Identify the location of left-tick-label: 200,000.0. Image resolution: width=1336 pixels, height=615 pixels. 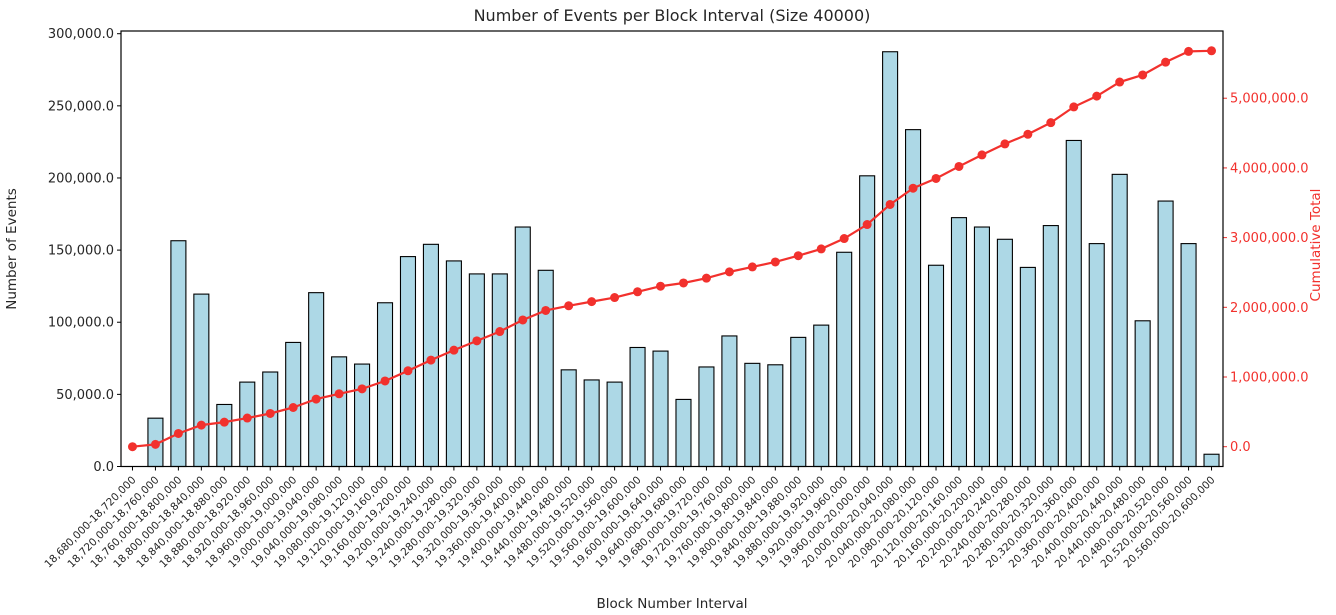
(81, 178).